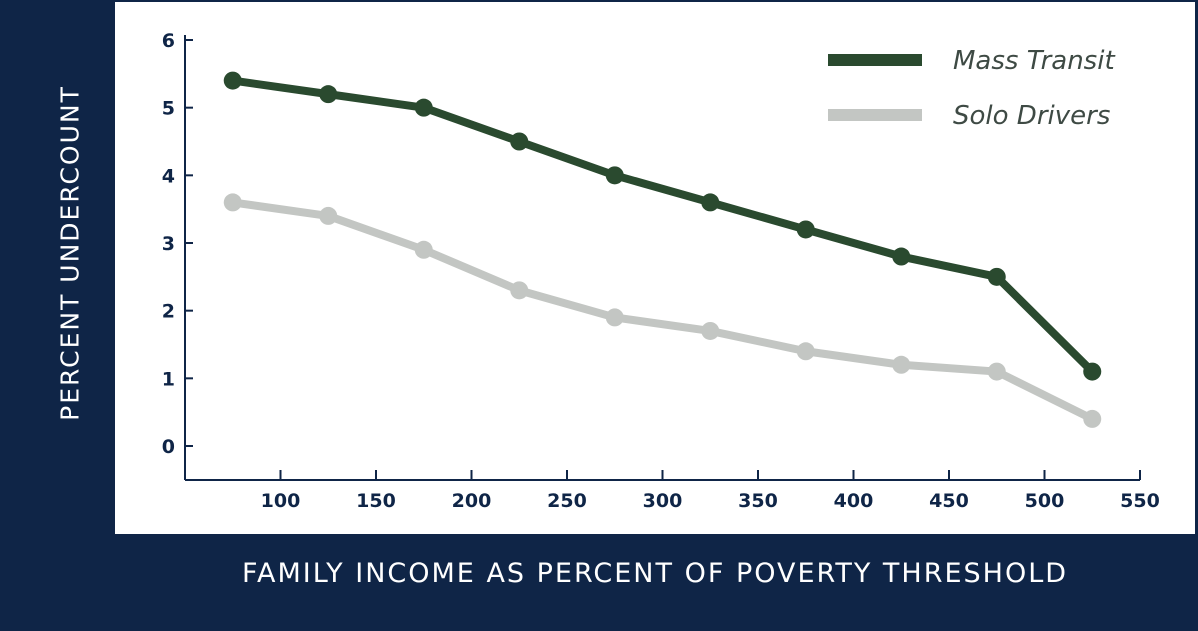  I want to click on x-tick-label: 150, so click(376, 501).